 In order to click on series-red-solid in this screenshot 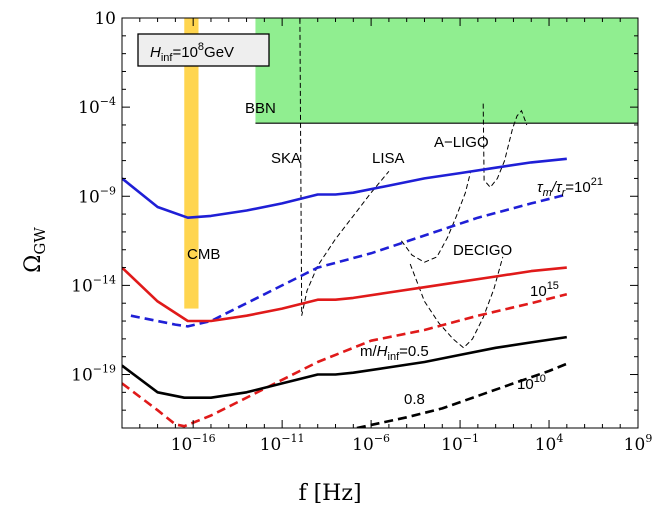, I will do `click(344, 294)`.